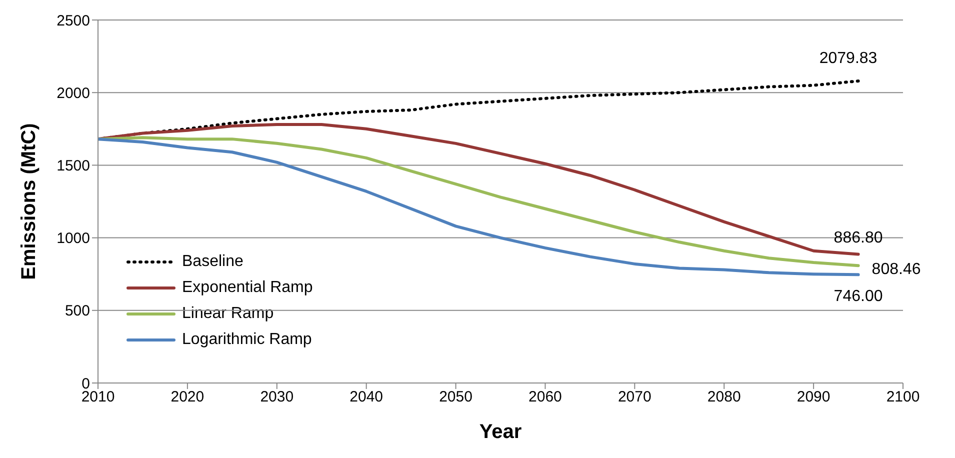 This screenshot has width=955, height=458. I want to click on y-tick-label: 500, so click(77, 311).